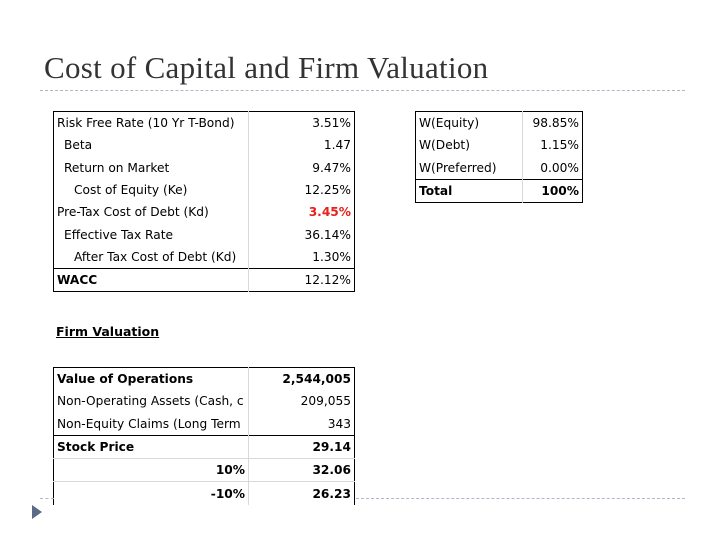 Image resolution: width=720 pixels, height=540 pixels. What do you see at coordinates (78, 145) in the screenshot?
I see `beta-label: Beta` at bounding box center [78, 145].